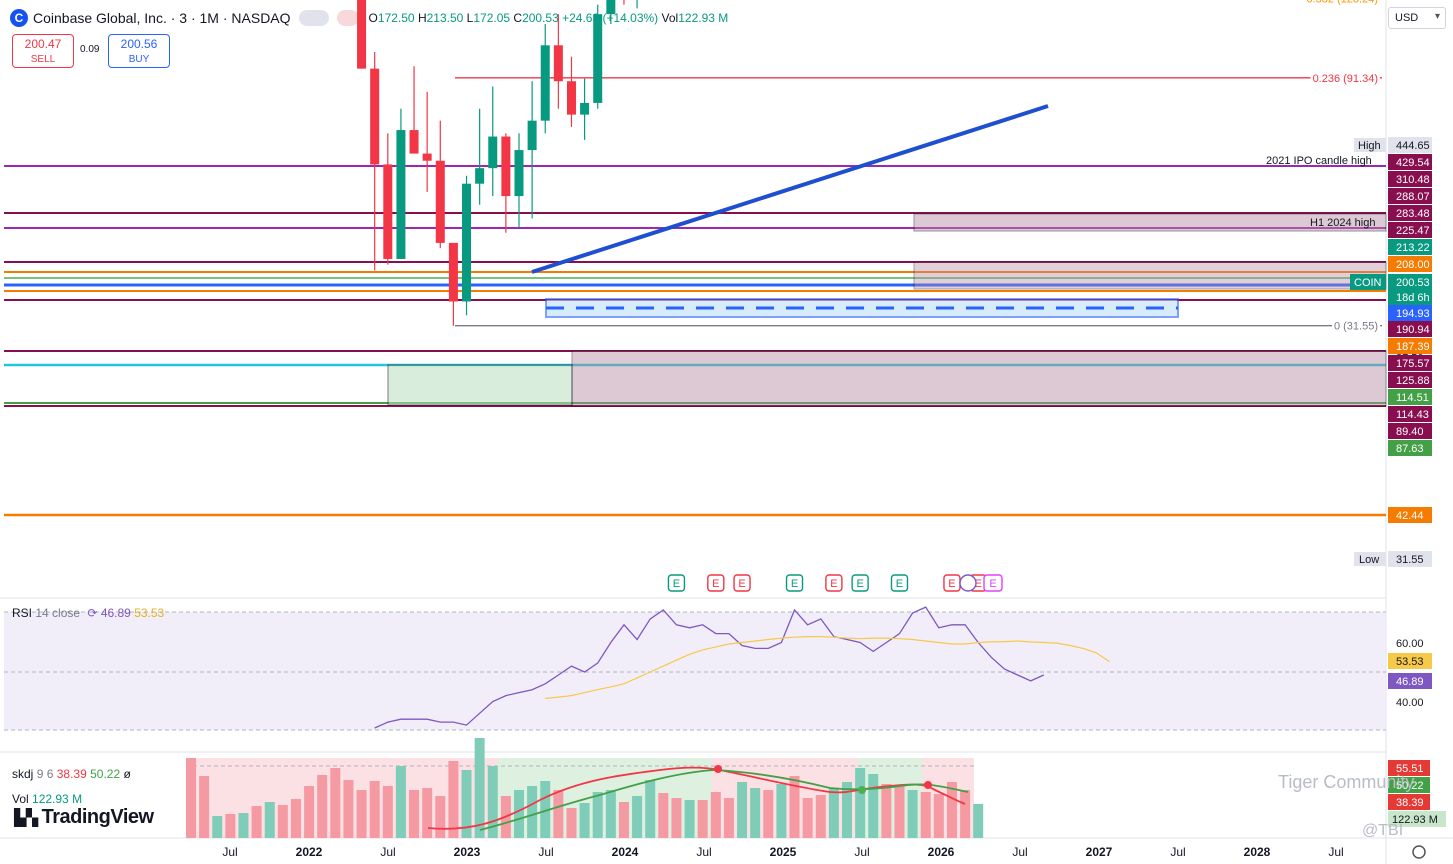 The height and width of the screenshot is (864, 1453). I want to click on symbol-title: Coinbase Global, Inc. · 3 · 1M · NASDAQ, so click(162, 18).